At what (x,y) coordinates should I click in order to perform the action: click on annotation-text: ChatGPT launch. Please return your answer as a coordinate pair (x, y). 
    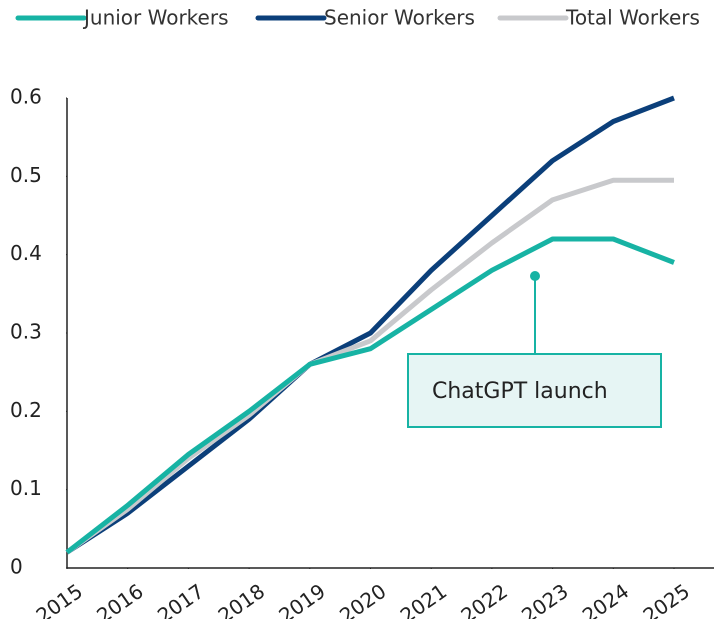
    Looking at the image, I should click on (520, 391).